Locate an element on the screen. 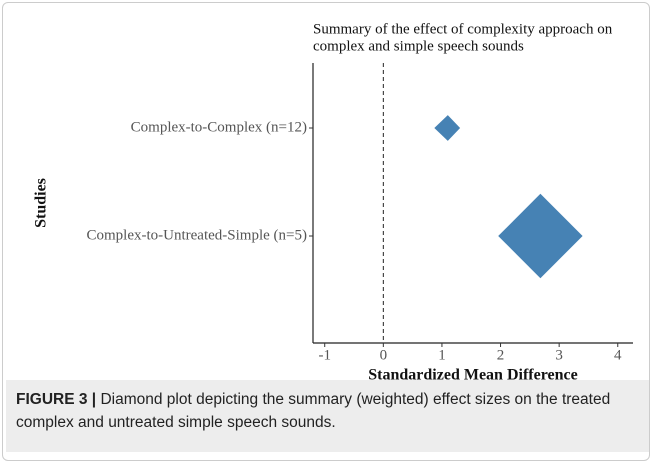 This screenshot has height=465, width=654. x-tick-label: -1 is located at coordinates (324, 355).